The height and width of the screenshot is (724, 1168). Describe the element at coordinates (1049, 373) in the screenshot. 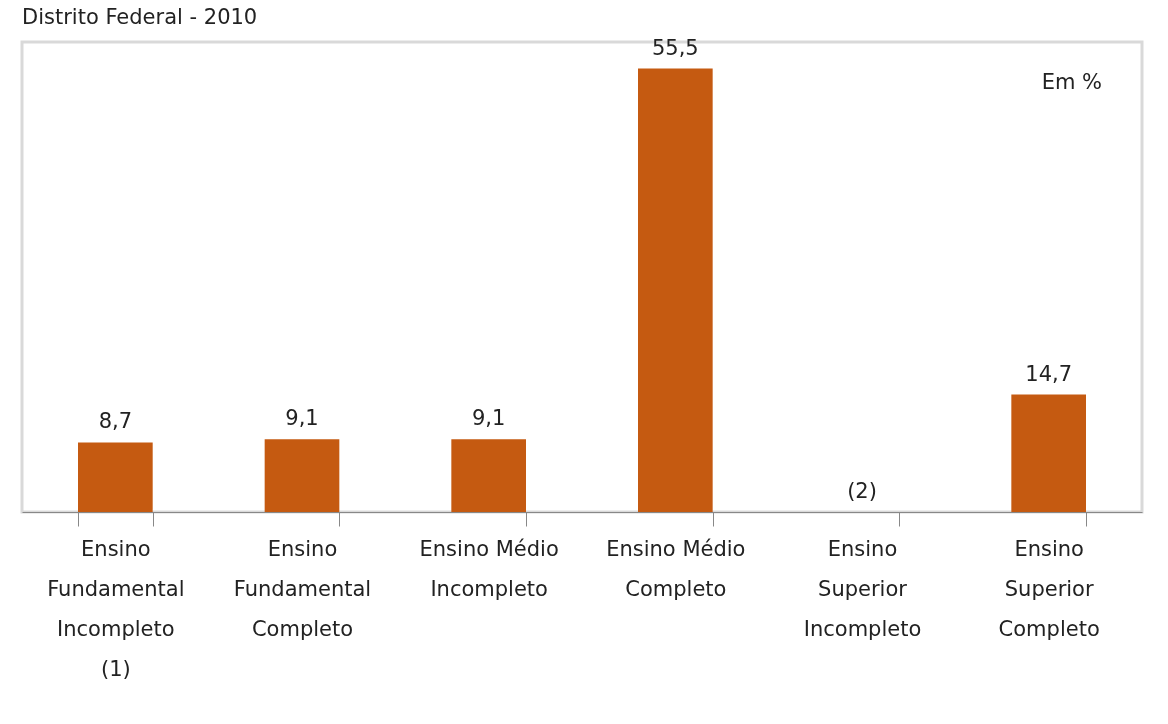

I see `data-label: 14,7` at that location.